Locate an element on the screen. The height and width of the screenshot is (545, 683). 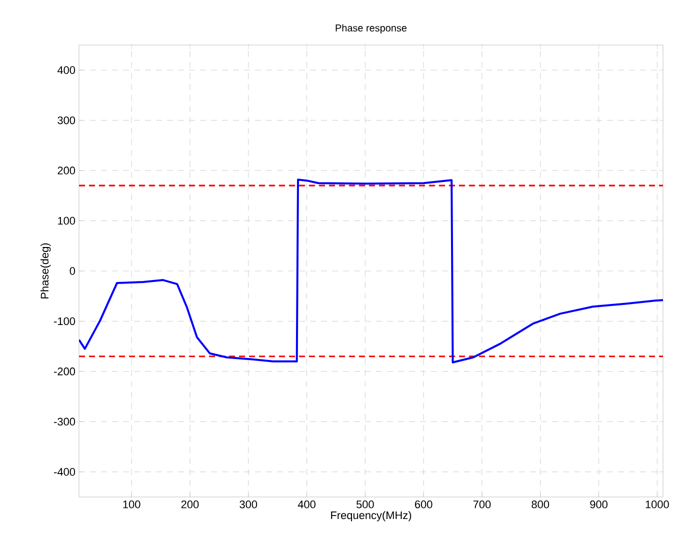
y-tick-label: 100 is located at coordinates (67, 220).